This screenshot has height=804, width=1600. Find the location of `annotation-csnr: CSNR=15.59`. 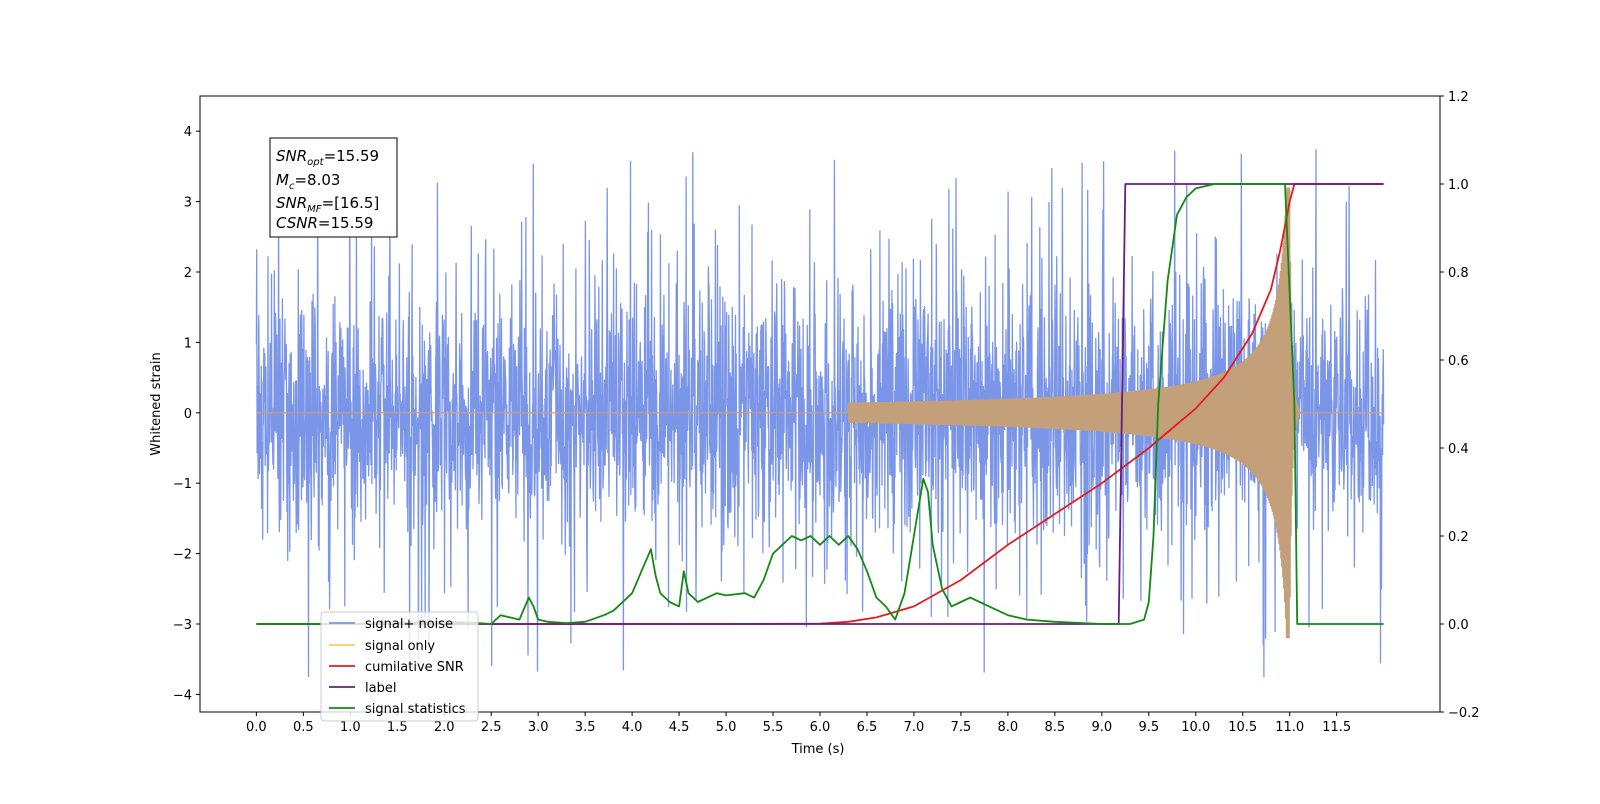

annotation-csnr: CSNR=15.59 is located at coordinates (324, 223).